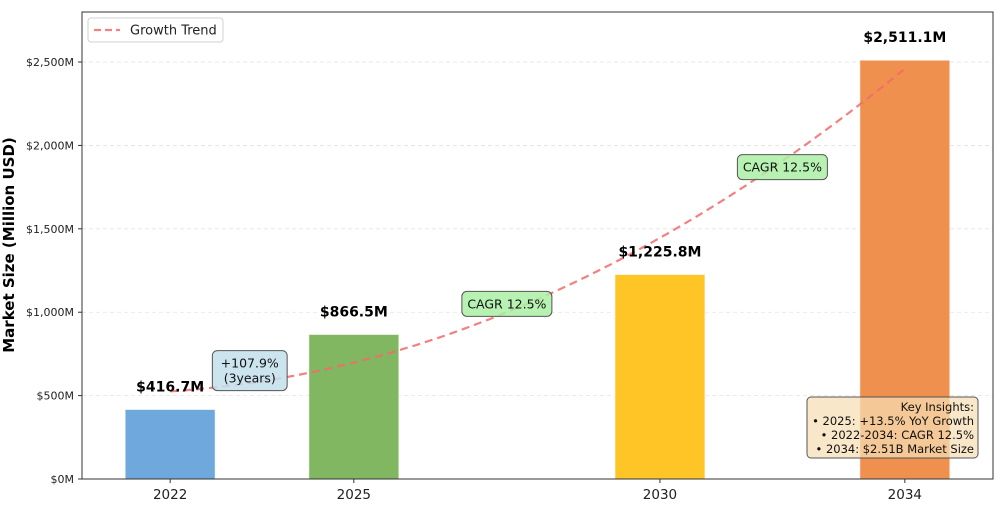 This screenshot has height=507, width=1000. I want to click on y-tick-label: $2,500M, so click(50, 62).